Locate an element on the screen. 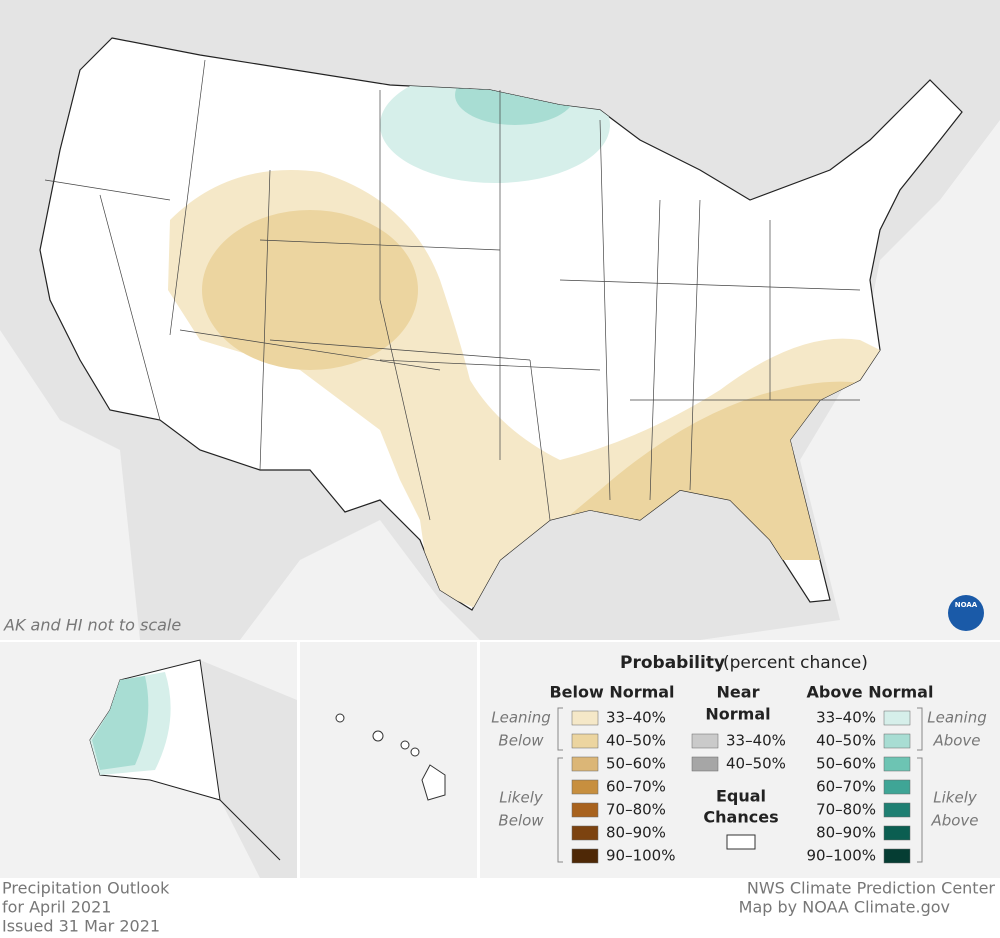  equal-heading: Equal is located at coordinates (741, 796).